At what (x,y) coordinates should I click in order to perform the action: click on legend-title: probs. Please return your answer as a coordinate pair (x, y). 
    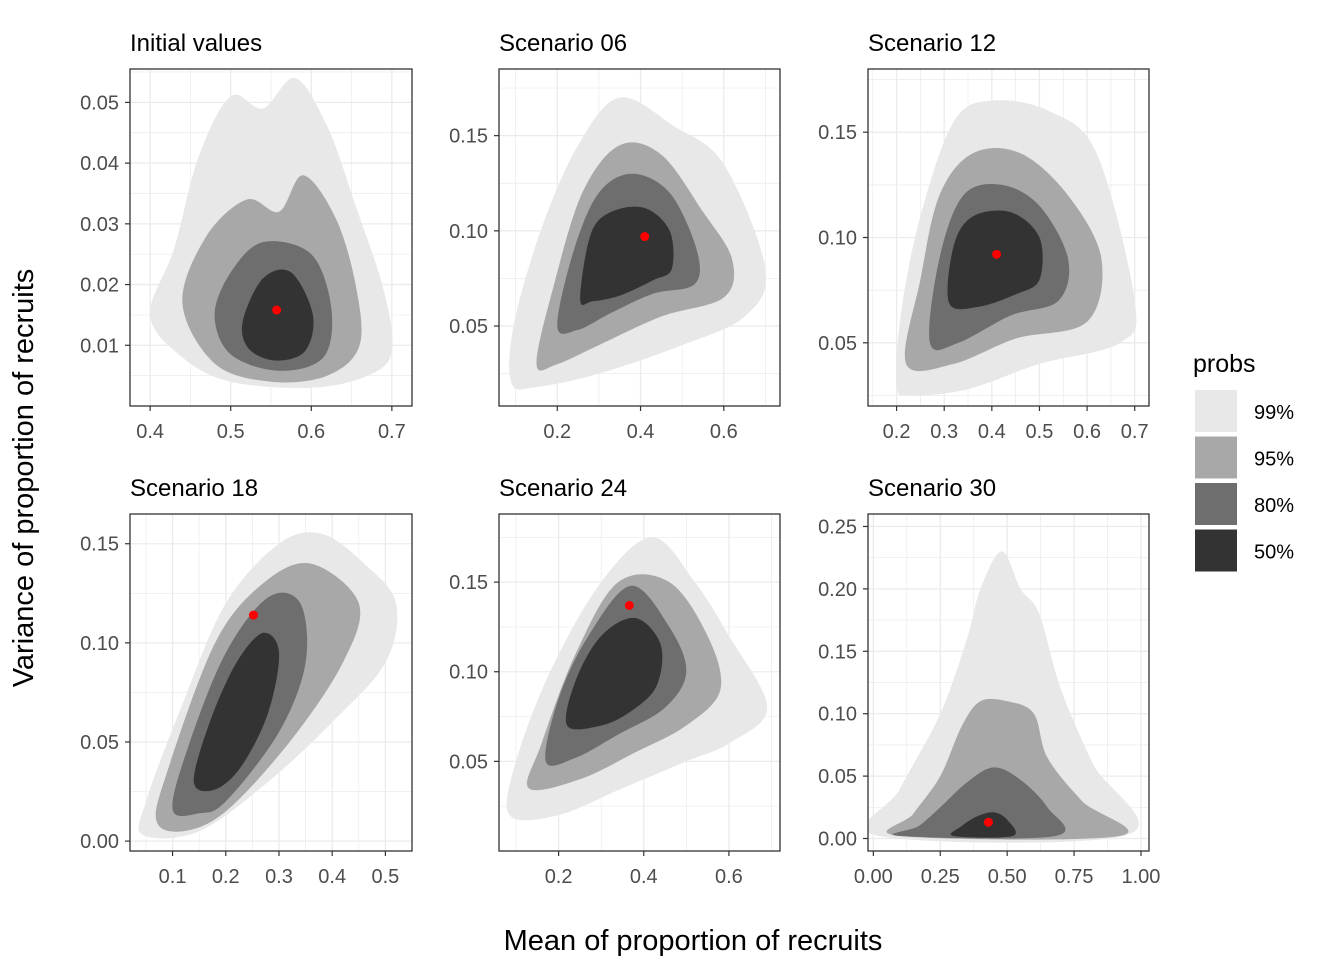
    Looking at the image, I should click on (1224, 364).